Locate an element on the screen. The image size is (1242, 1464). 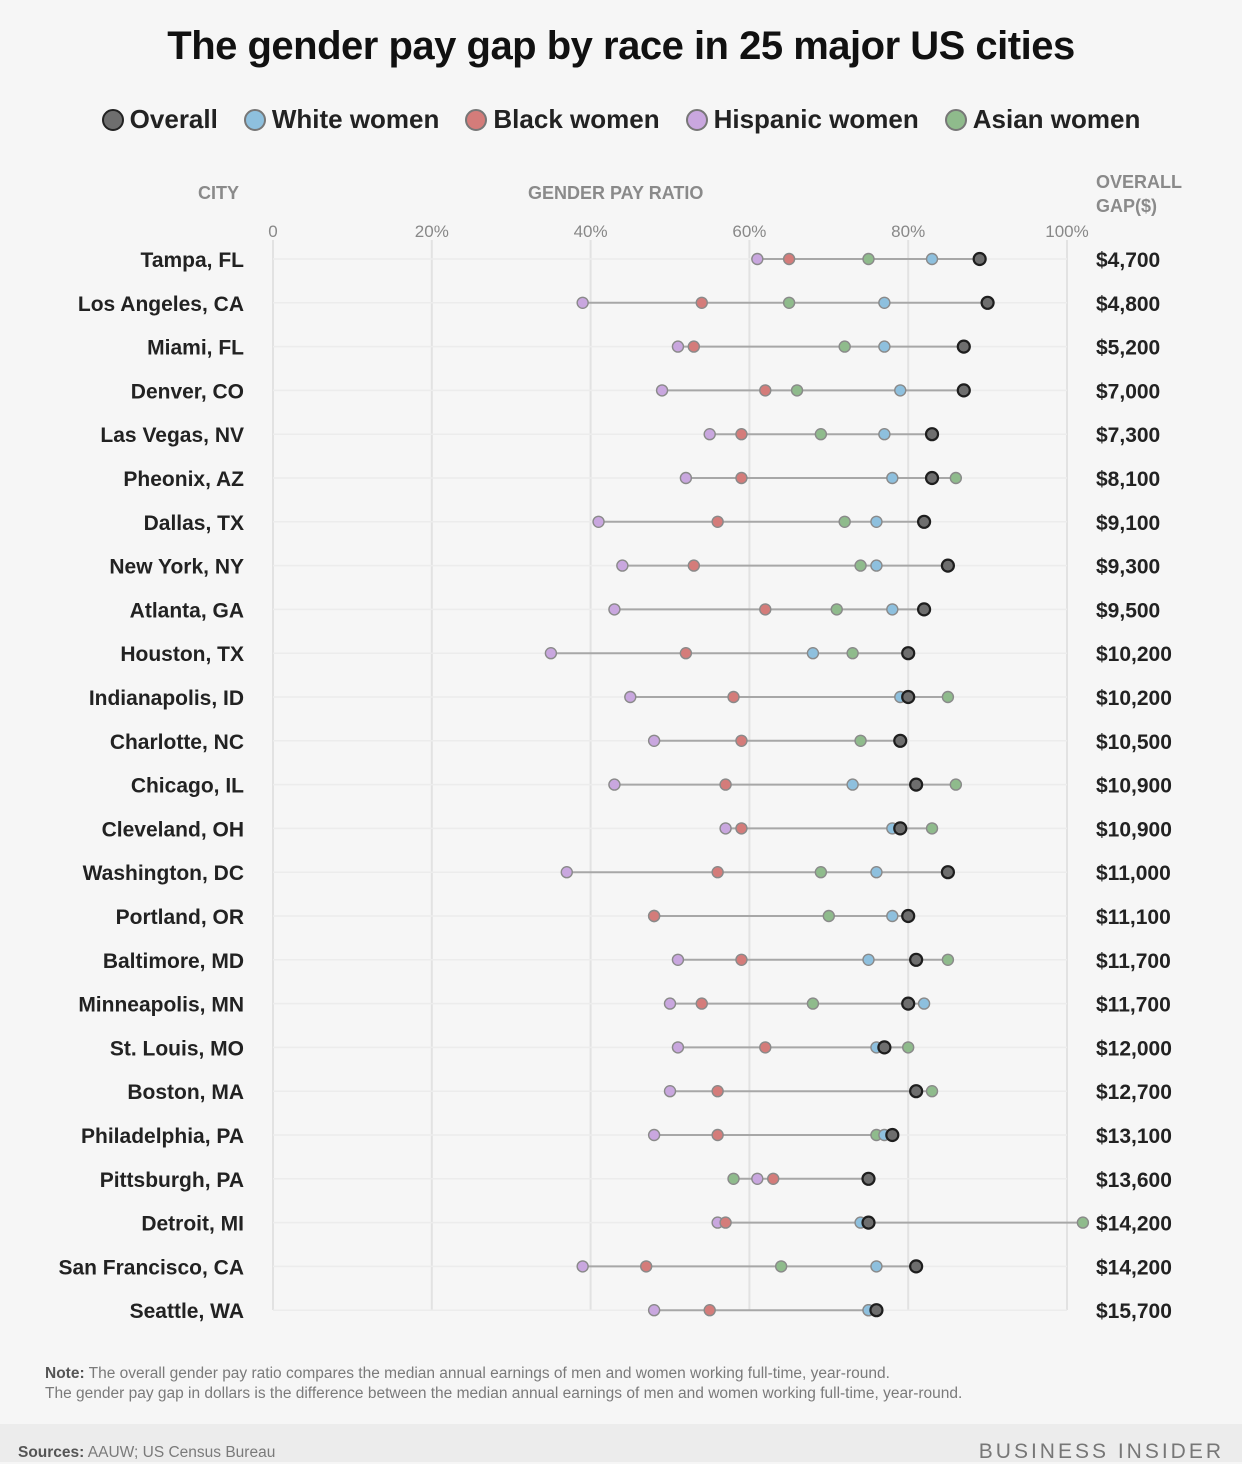
point-overall-denver-co is located at coordinates (963, 390).